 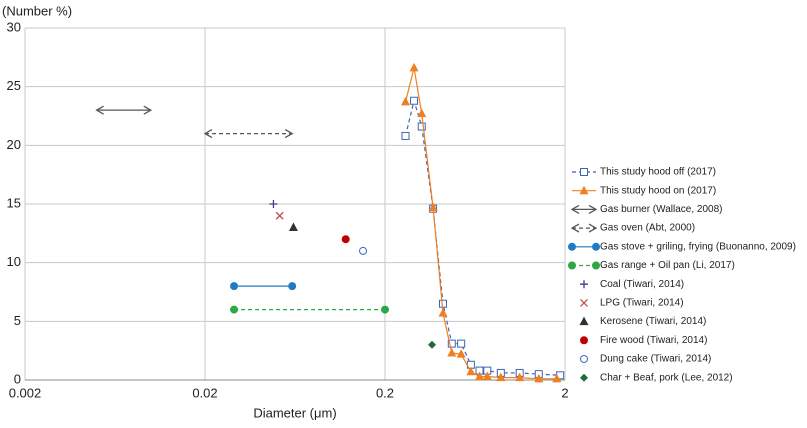 I want to click on y-tick-label: 25, so click(x=14, y=85).